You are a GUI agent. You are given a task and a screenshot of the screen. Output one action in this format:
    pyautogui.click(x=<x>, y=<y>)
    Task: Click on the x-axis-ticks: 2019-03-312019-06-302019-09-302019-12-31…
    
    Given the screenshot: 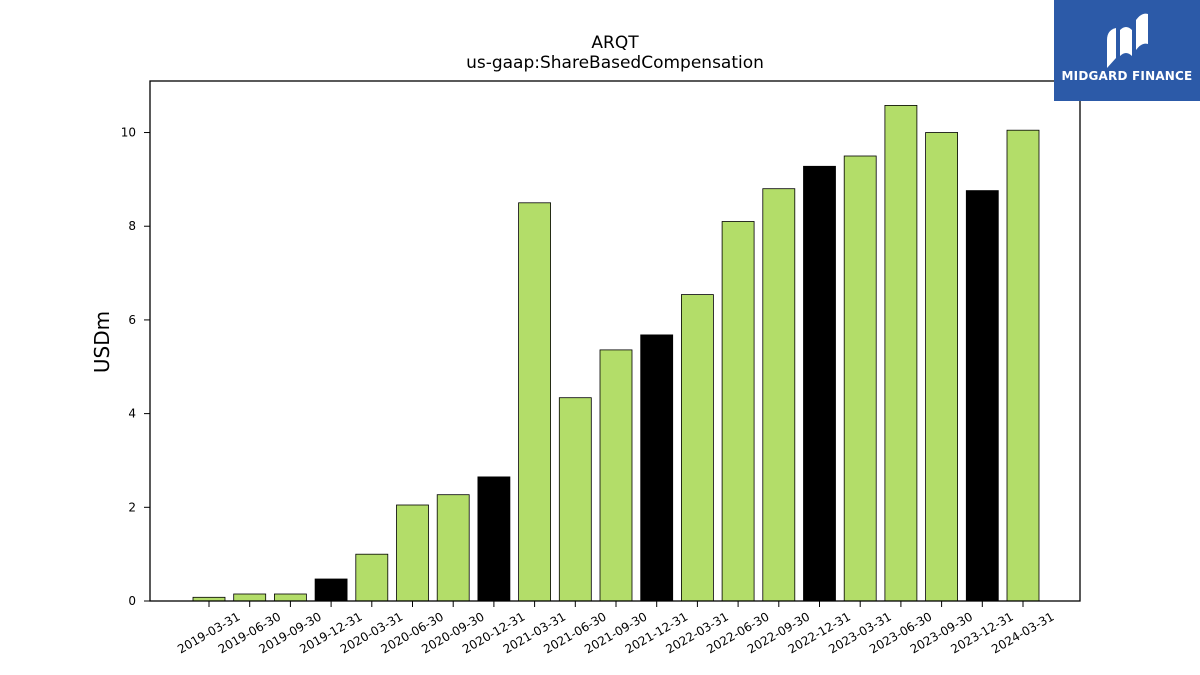 What is the action you would take?
    pyautogui.click(x=616, y=628)
    